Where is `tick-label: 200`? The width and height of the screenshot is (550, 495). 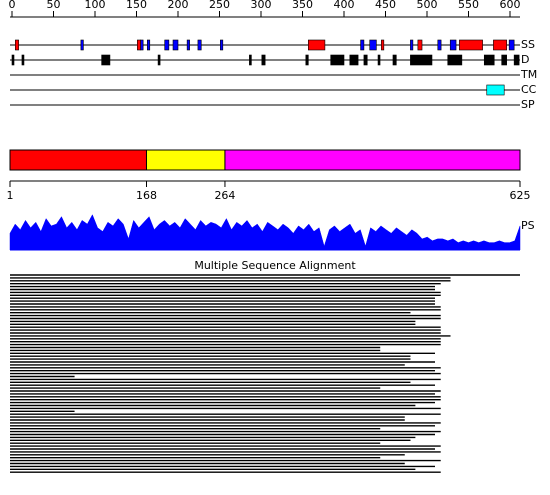
tick-label: 200 is located at coordinates (178, 5).